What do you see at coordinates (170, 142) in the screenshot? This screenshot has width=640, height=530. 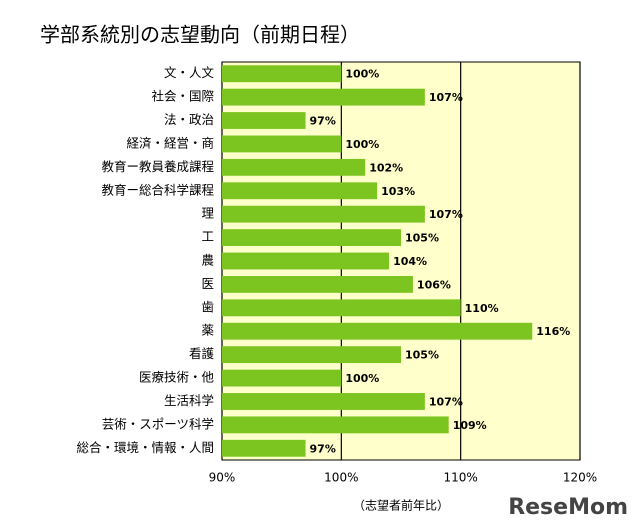 I see `y-tick-label: 経済・経営・商` at bounding box center [170, 142].